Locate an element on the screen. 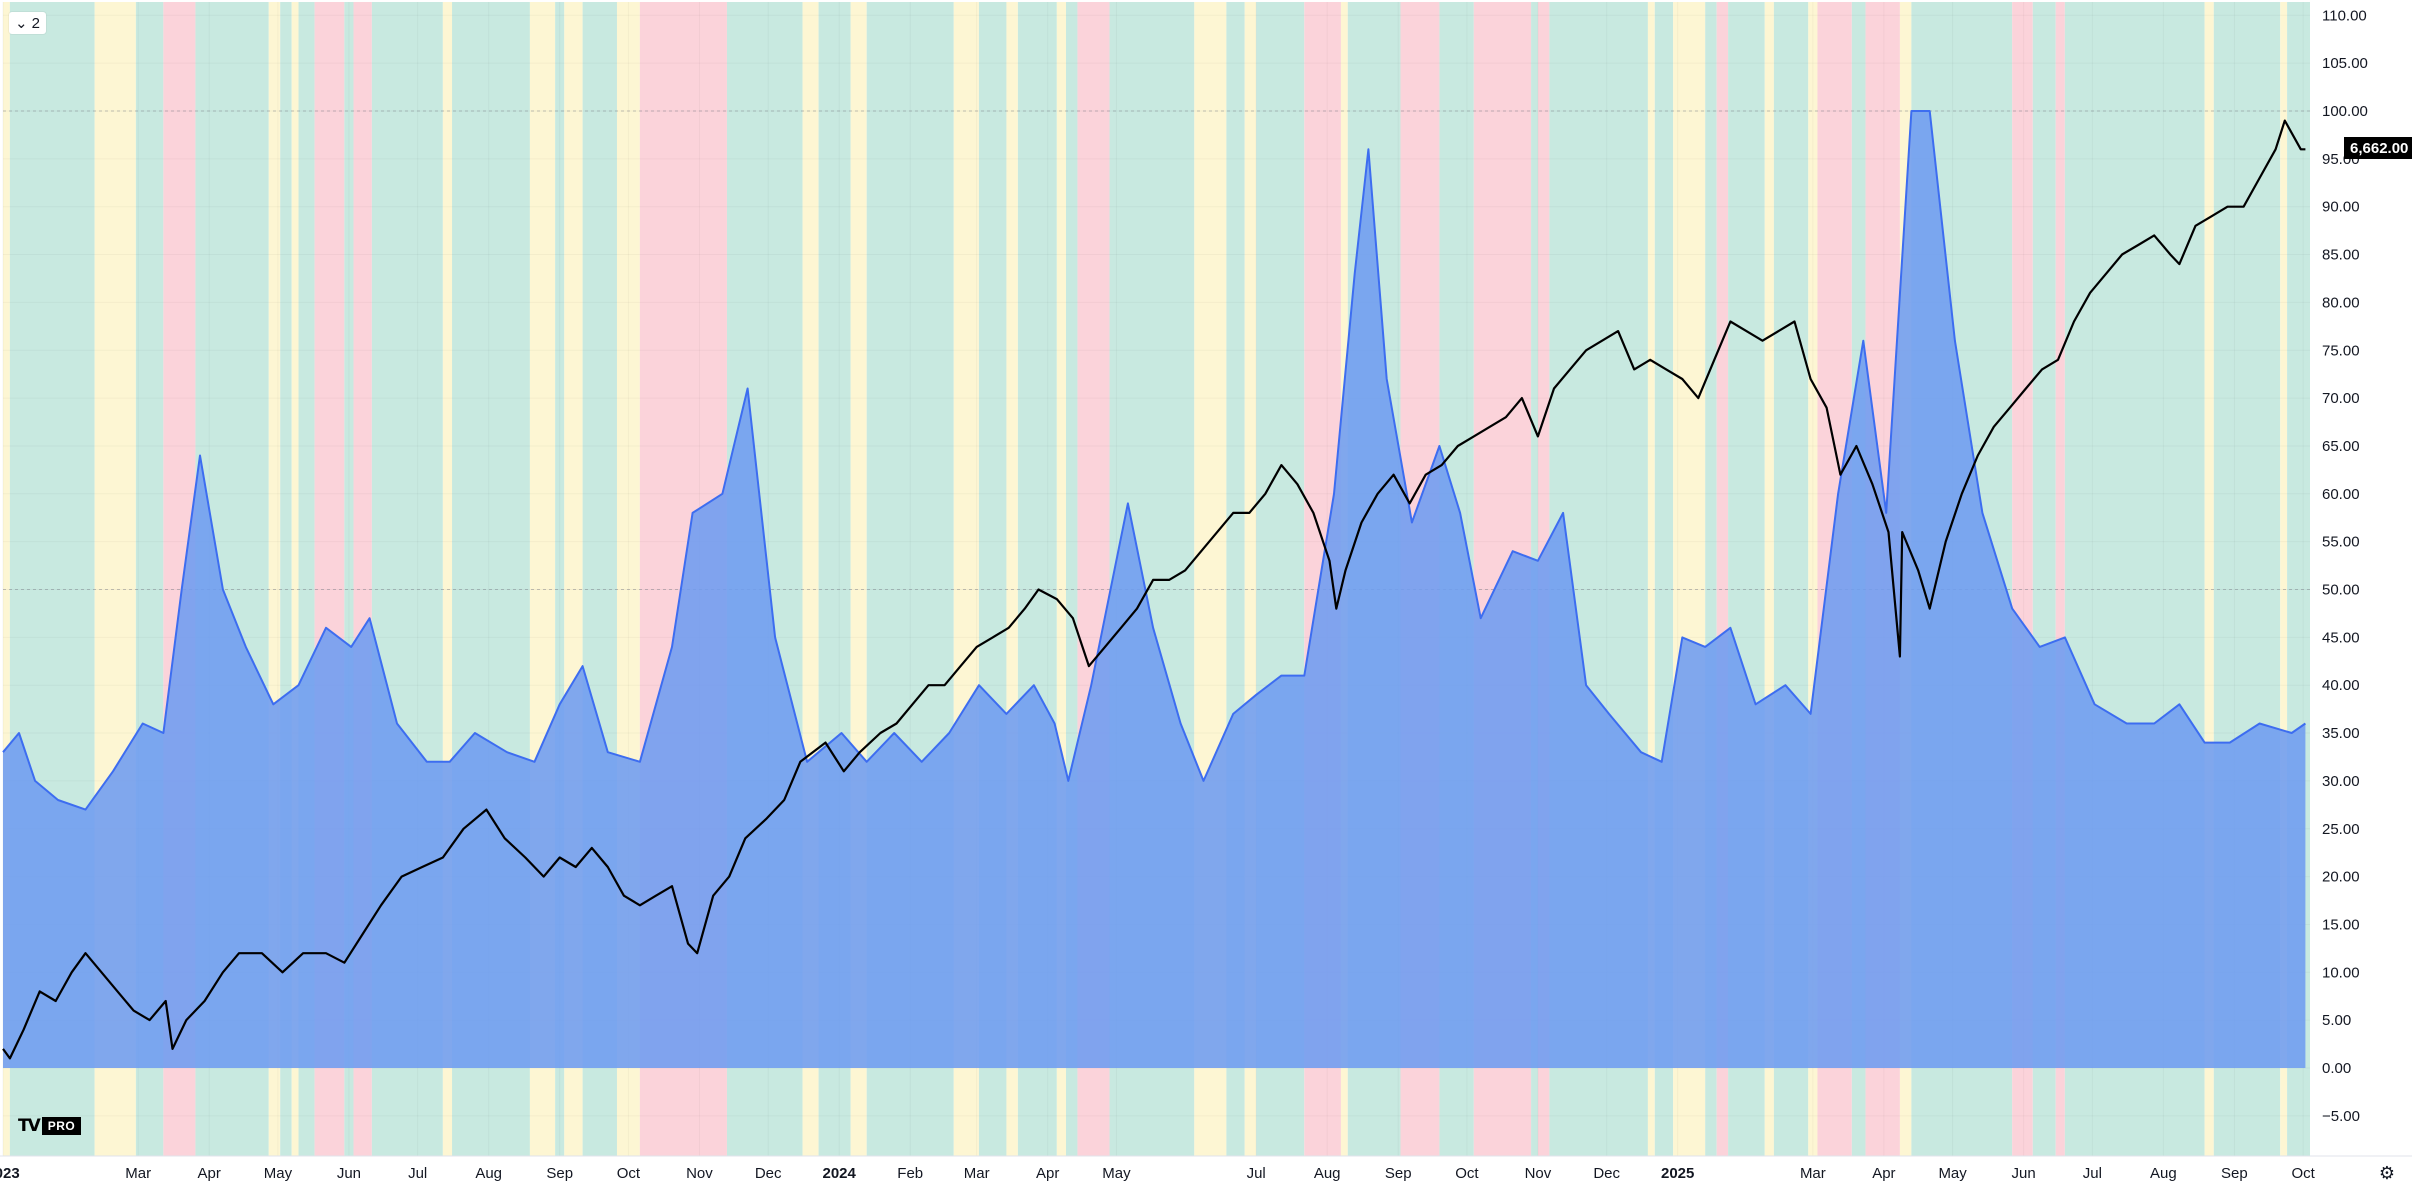  y-tick-label: 65.00 is located at coordinates (2341, 446).